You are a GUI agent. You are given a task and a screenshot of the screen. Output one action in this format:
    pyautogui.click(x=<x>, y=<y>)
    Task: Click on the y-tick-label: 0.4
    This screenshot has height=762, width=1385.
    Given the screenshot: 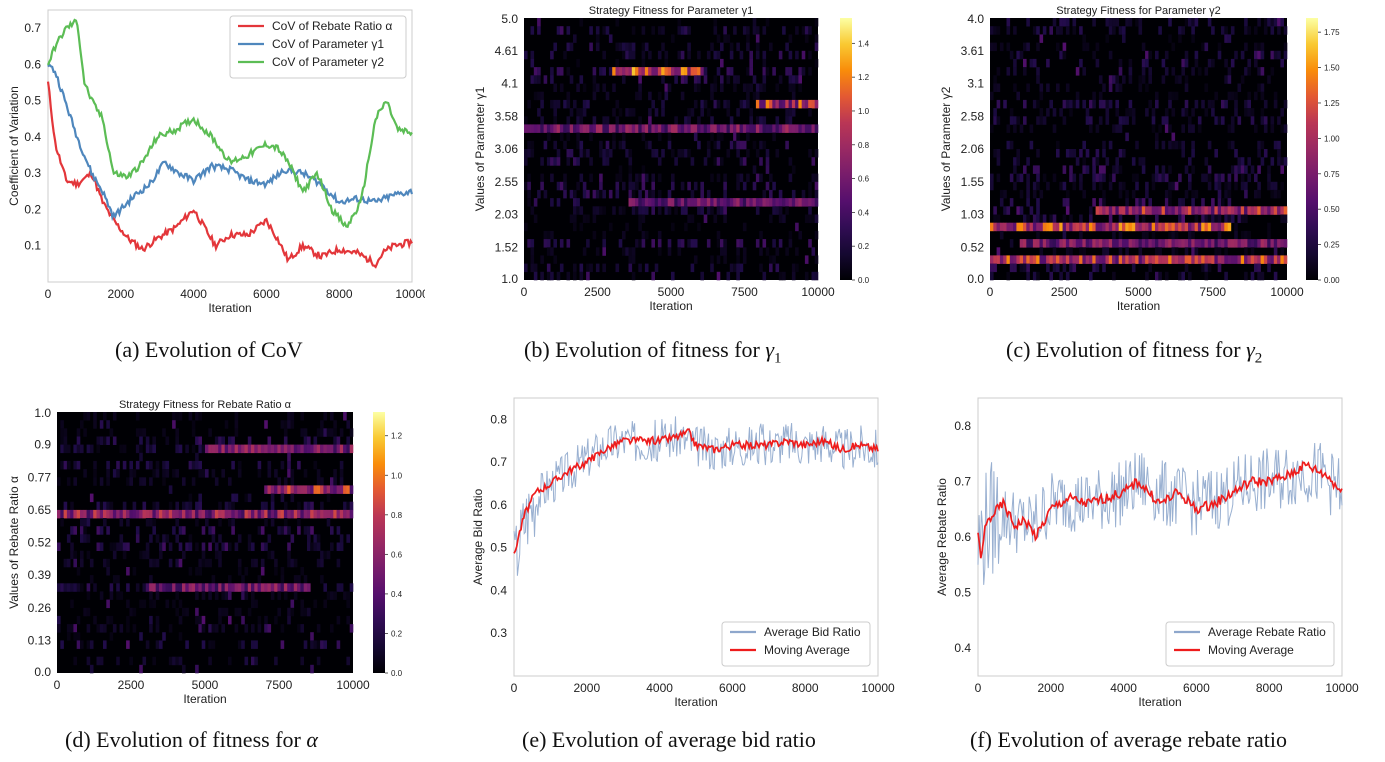 What is the action you would take?
    pyautogui.click(x=962, y=648)
    